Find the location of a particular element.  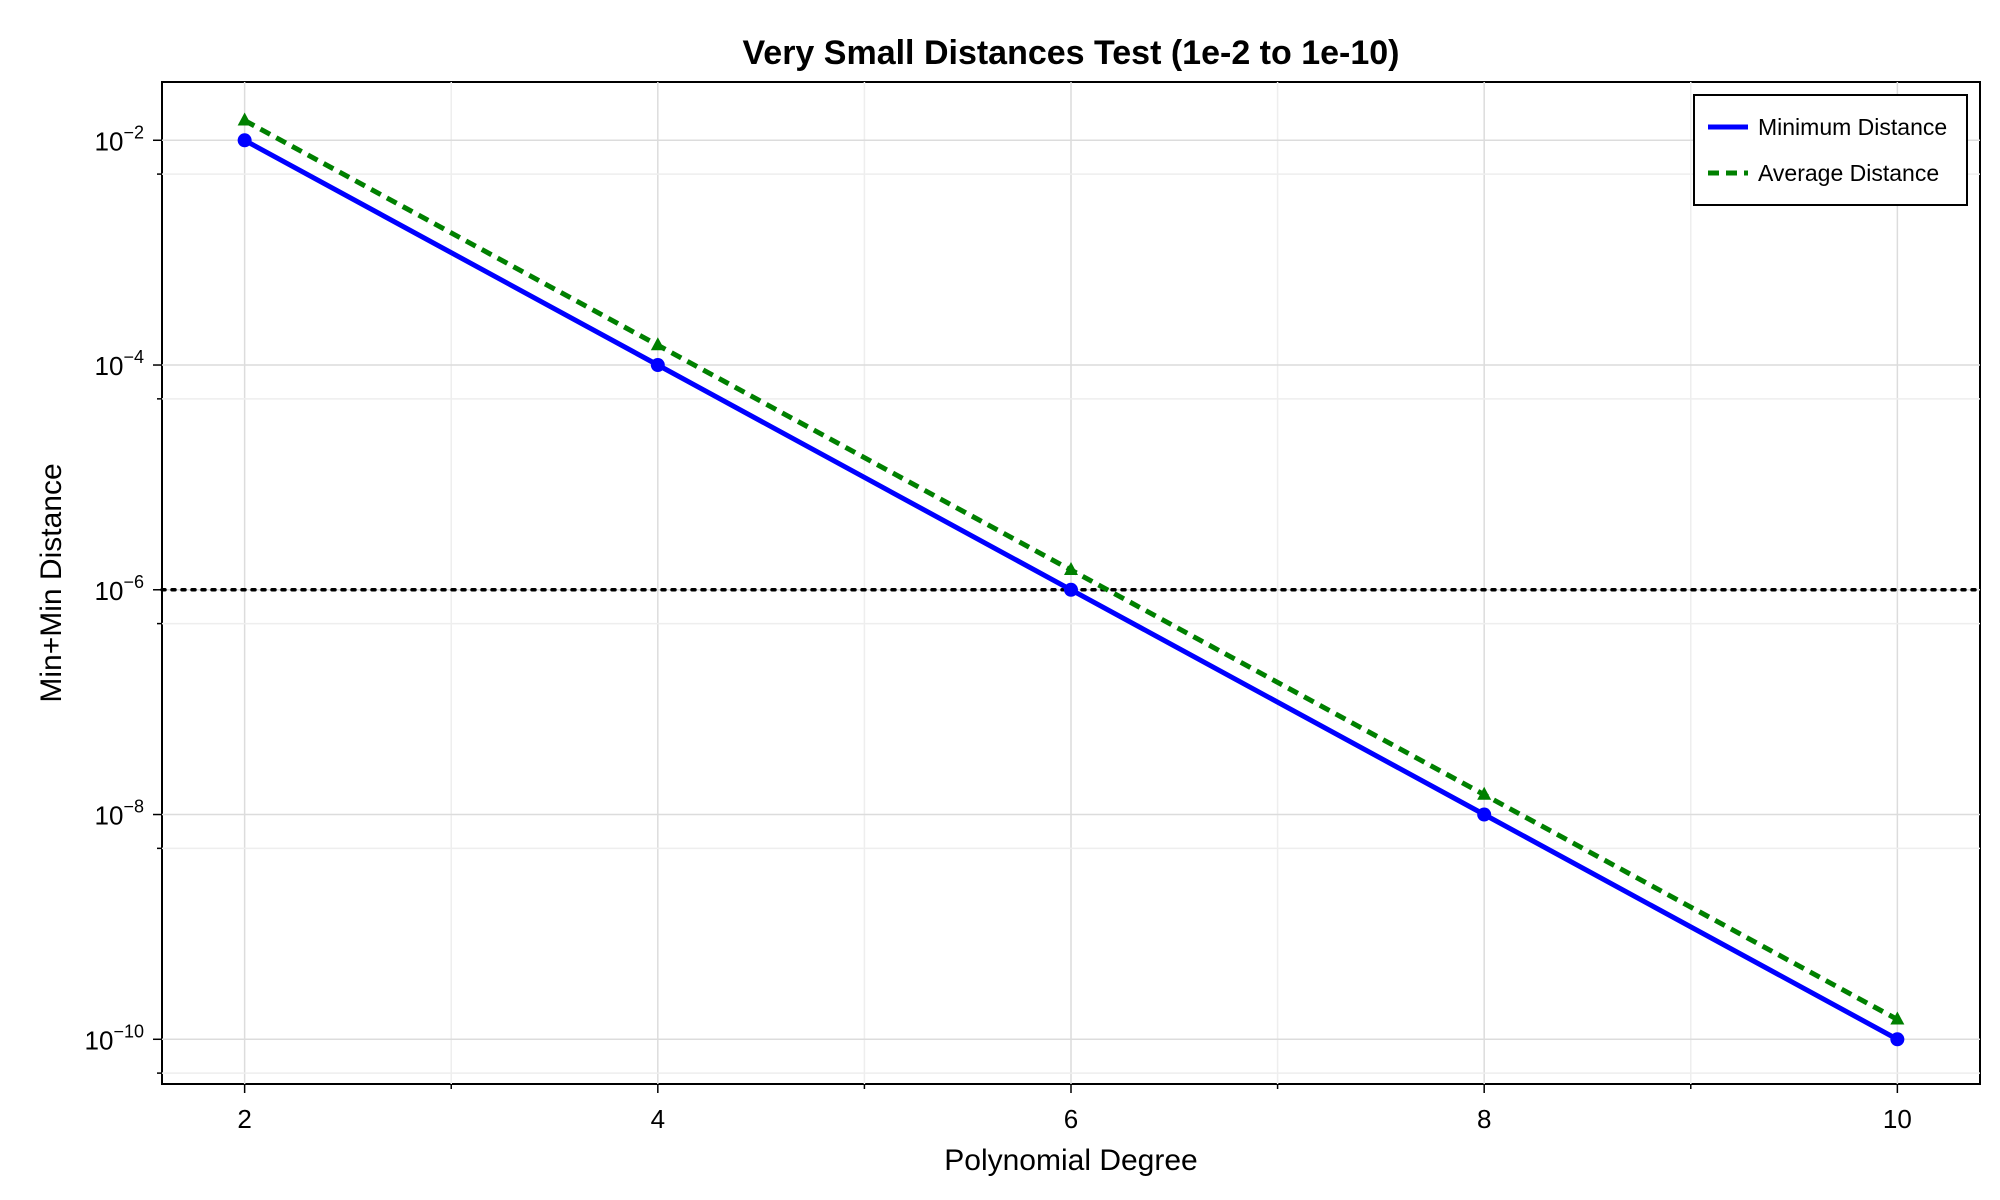

y-axis-ticks: 10⁻² 10⁻⁴ 10⁻⁶ 10⁻⁸ 10⁻¹⁰ is located at coordinates (123, 598).